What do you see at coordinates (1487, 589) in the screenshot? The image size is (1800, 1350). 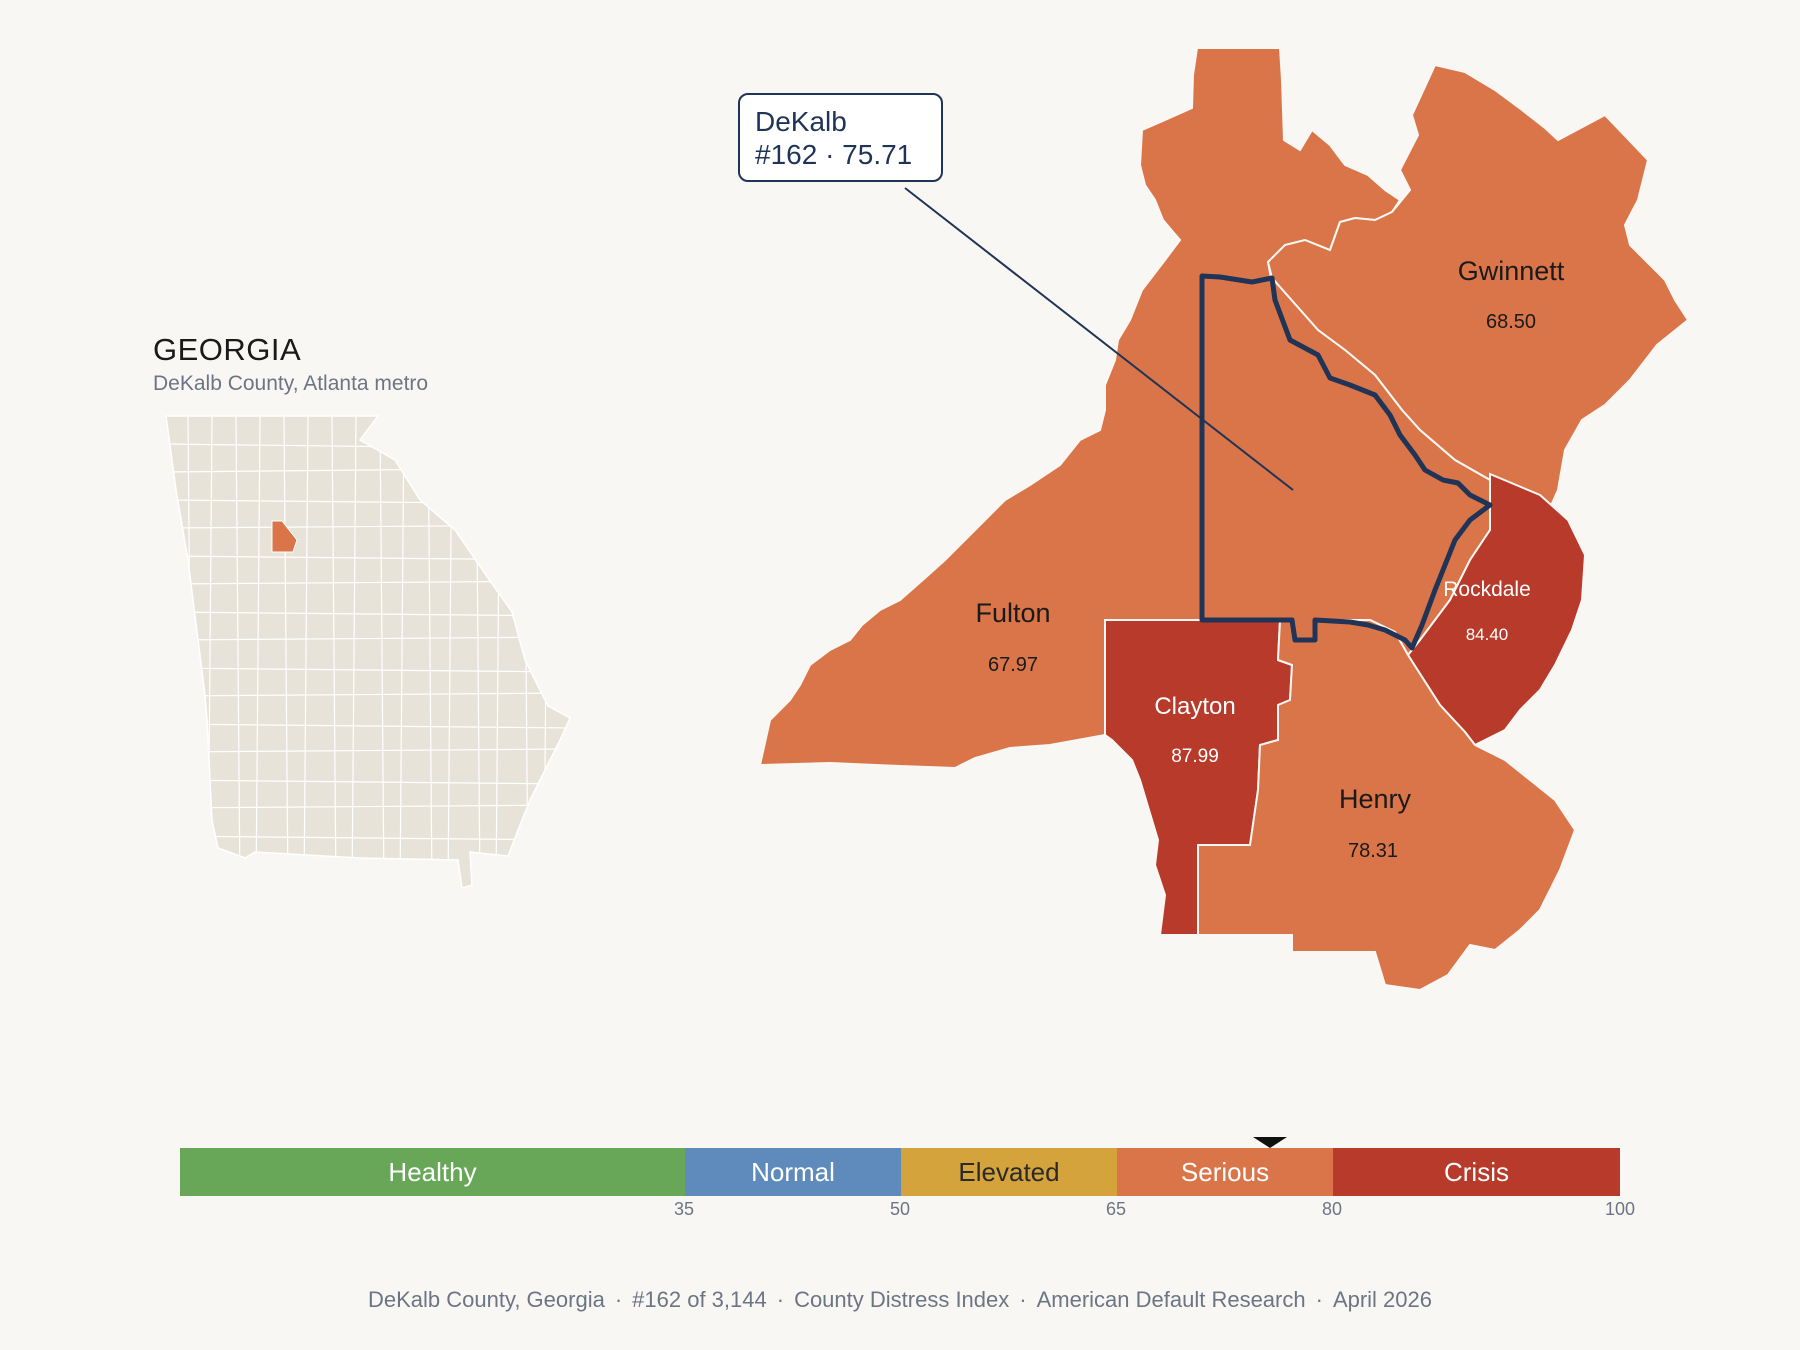 I see `county-label-rockdale: Rockdale` at bounding box center [1487, 589].